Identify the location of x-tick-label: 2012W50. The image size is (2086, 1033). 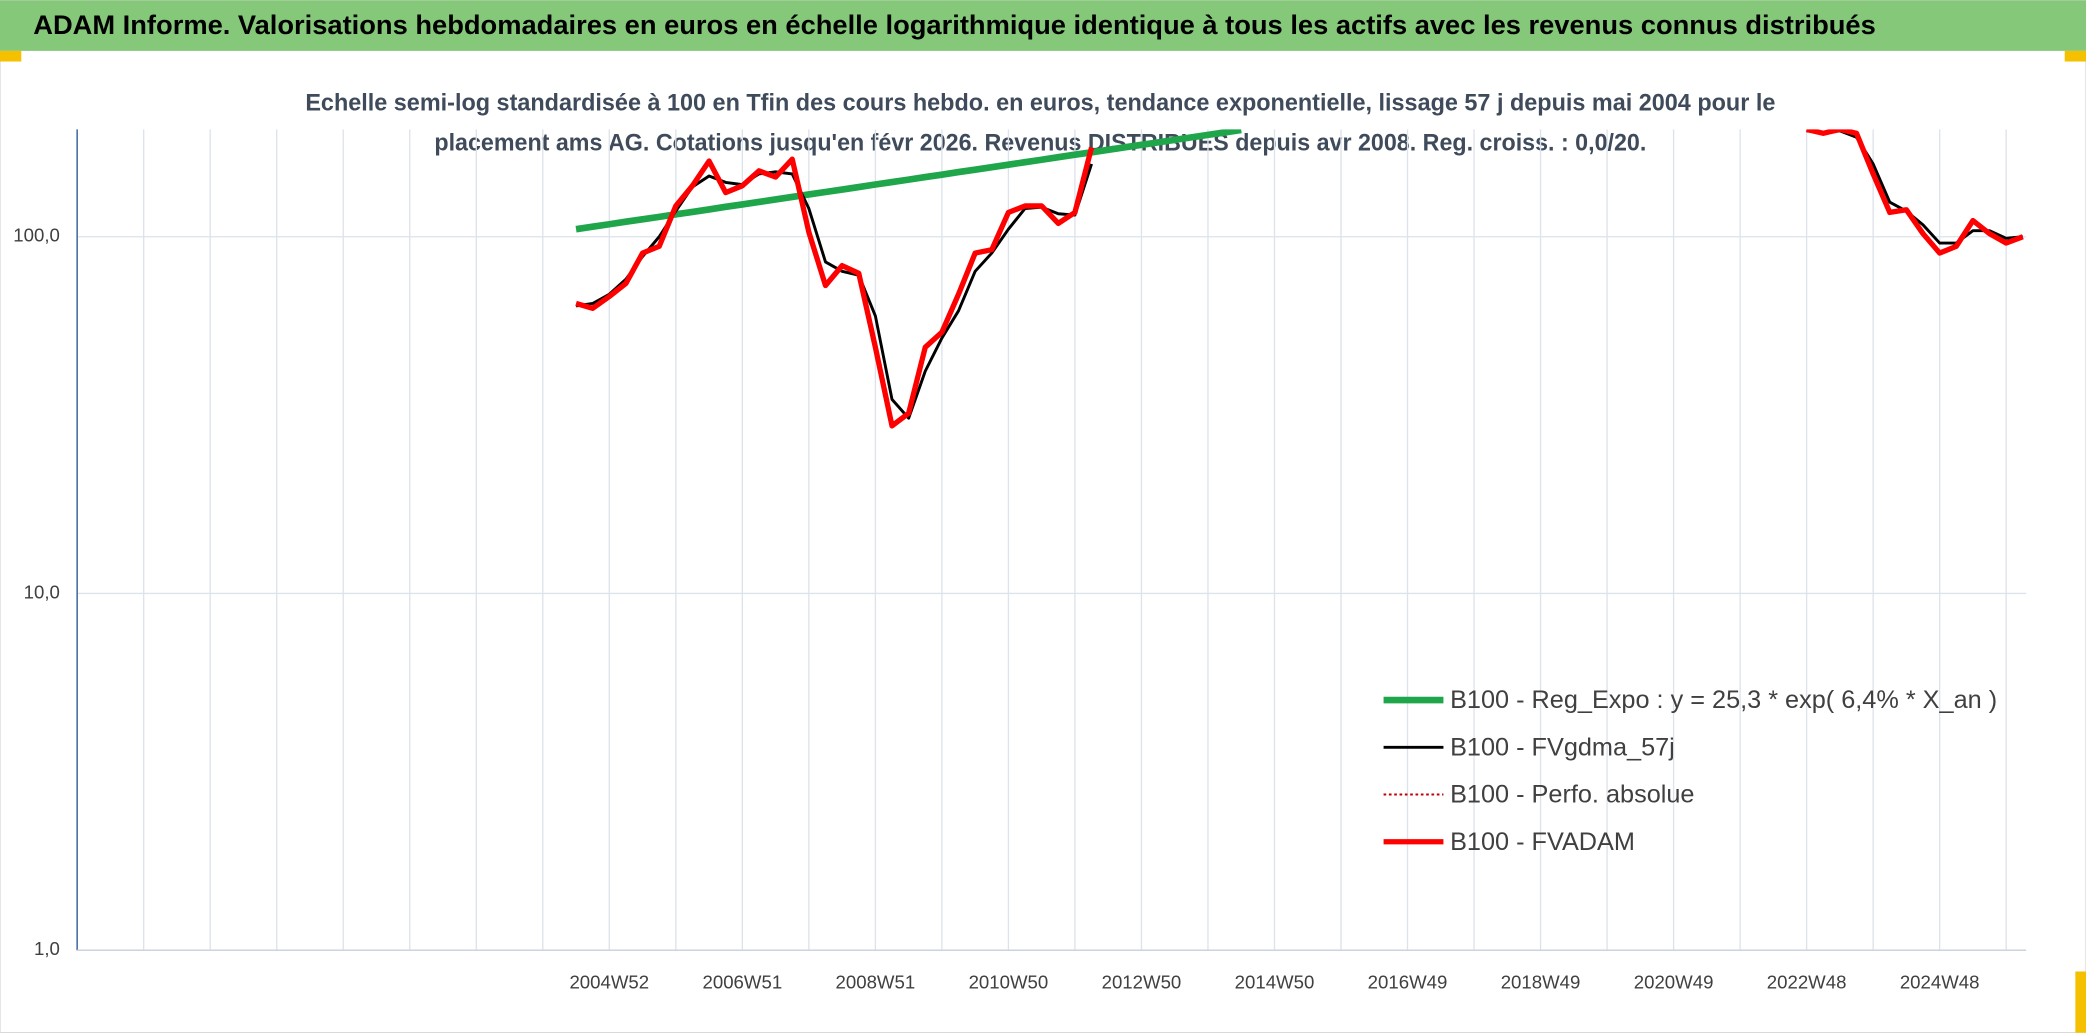
(1142, 981).